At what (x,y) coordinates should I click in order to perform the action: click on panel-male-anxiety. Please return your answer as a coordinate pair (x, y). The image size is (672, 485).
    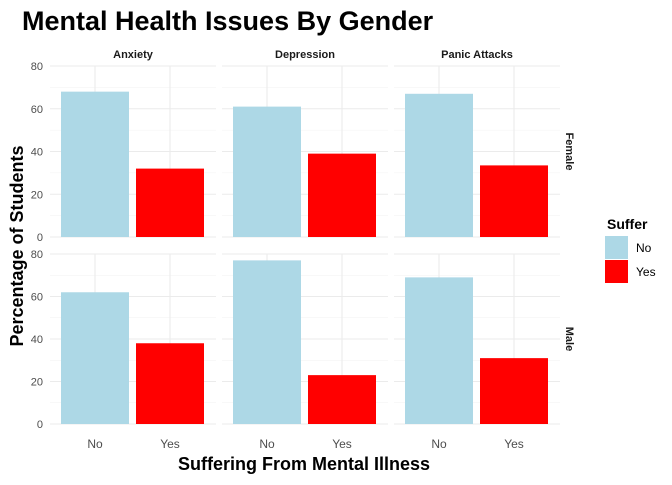
    Looking at the image, I should click on (133, 339).